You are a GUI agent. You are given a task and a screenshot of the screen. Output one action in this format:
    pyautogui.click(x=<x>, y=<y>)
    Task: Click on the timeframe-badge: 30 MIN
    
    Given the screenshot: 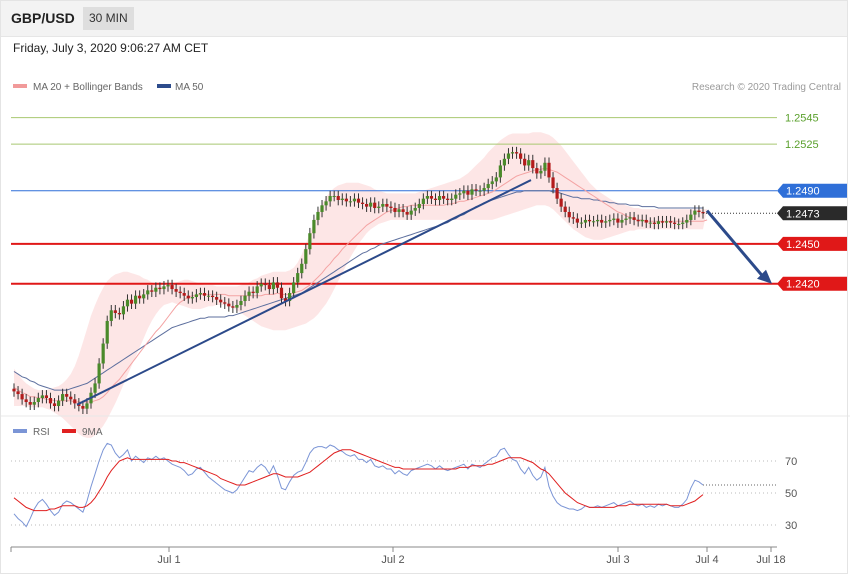 What is the action you would take?
    pyautogui.click(x=108, y=18)
    